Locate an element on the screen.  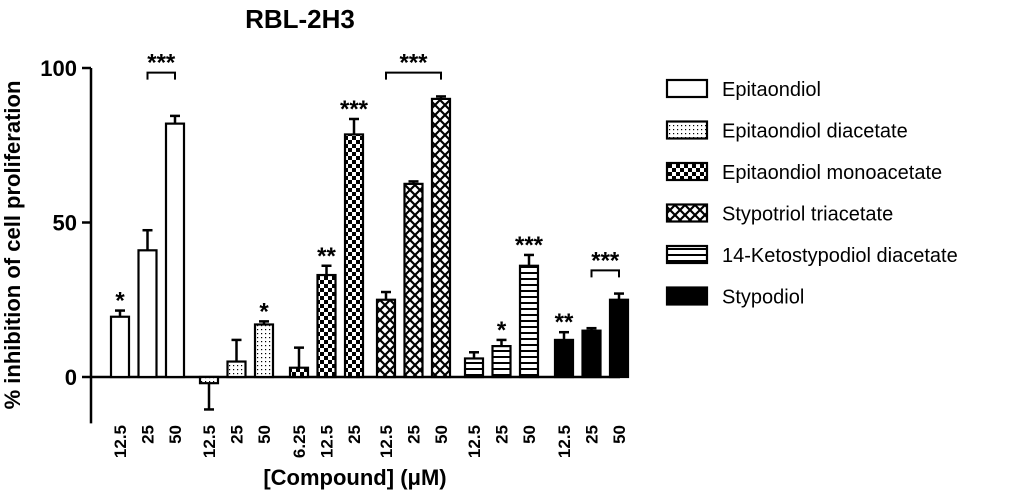
x-axis-title: [Compound] (μM) is located at coordinates (354, 477).